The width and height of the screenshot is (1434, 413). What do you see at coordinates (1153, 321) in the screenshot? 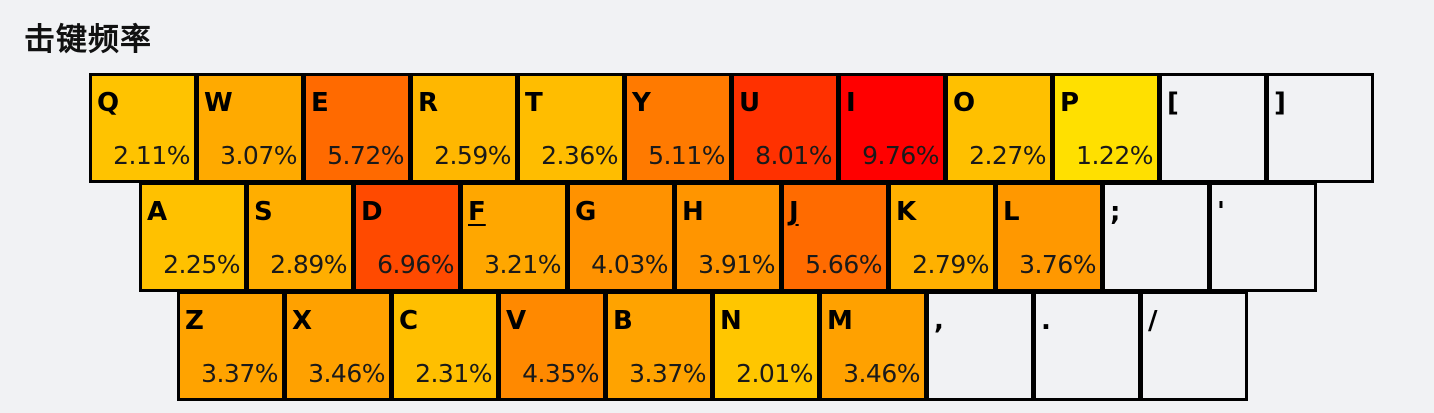
I see `key-label: /` at bounding box center [1153, 321].